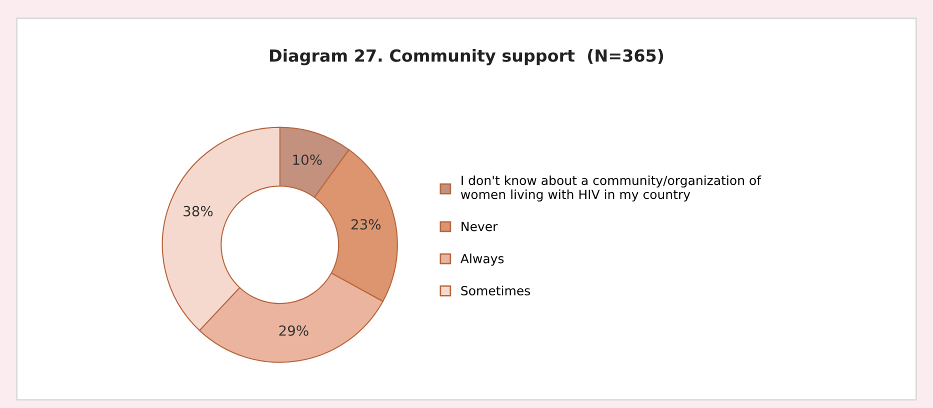 The width and height of the screenshot is (933, 408). Describe the element at coordinates (366, 224) in the screenshot. I see `data-label: 23%` at that location.